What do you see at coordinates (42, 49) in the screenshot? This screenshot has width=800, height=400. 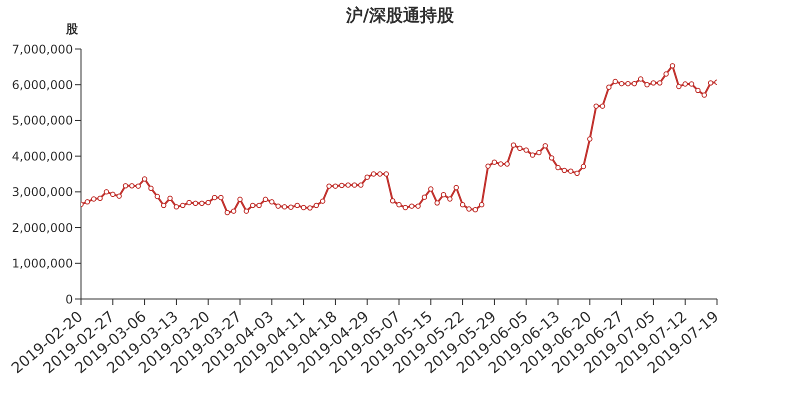 I see `y-tick-label: 7,000,000` at bounding box center [42, 49].